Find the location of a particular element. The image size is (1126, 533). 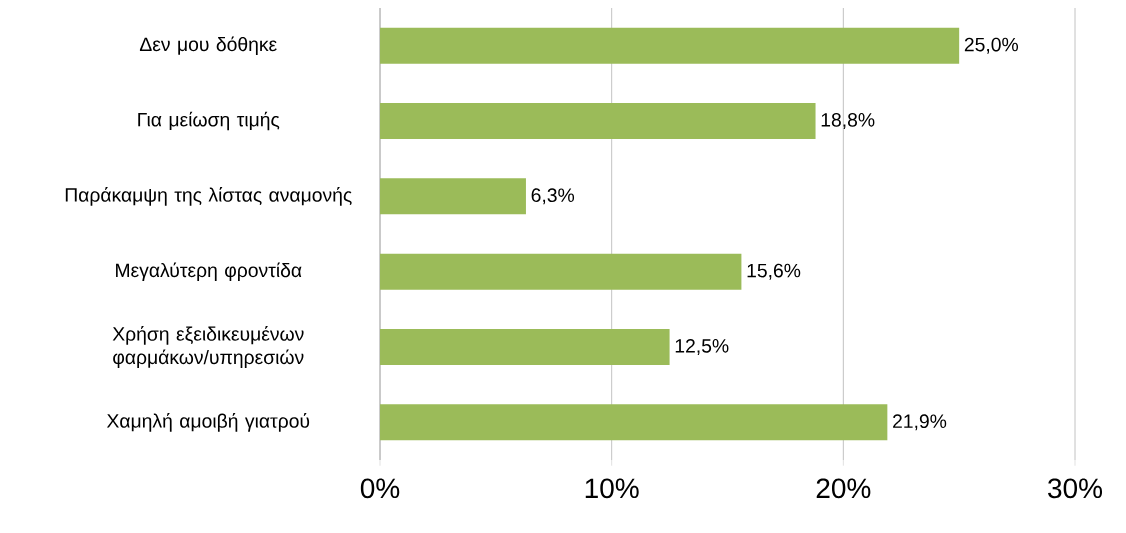

data-label: 15,6% is located at coordinates (774, 271).